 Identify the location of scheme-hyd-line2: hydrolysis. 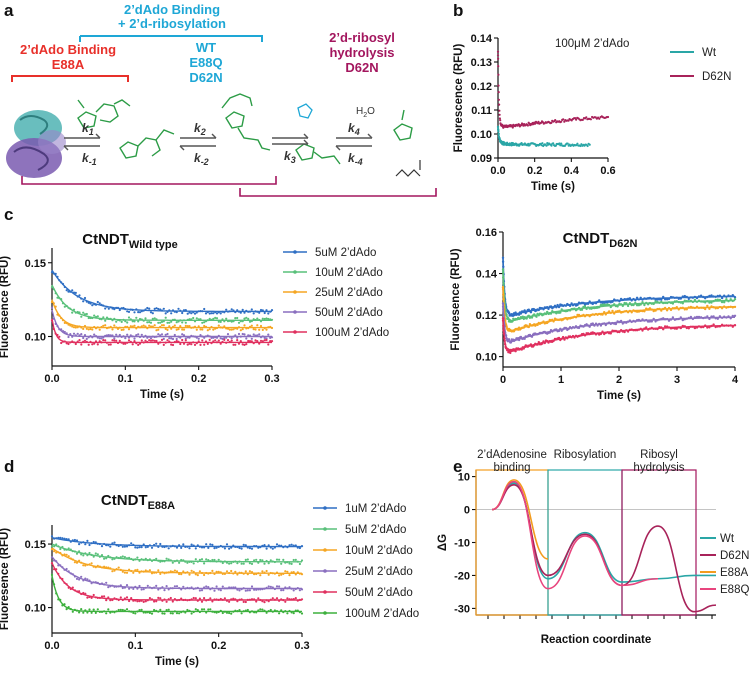
(361, 52).